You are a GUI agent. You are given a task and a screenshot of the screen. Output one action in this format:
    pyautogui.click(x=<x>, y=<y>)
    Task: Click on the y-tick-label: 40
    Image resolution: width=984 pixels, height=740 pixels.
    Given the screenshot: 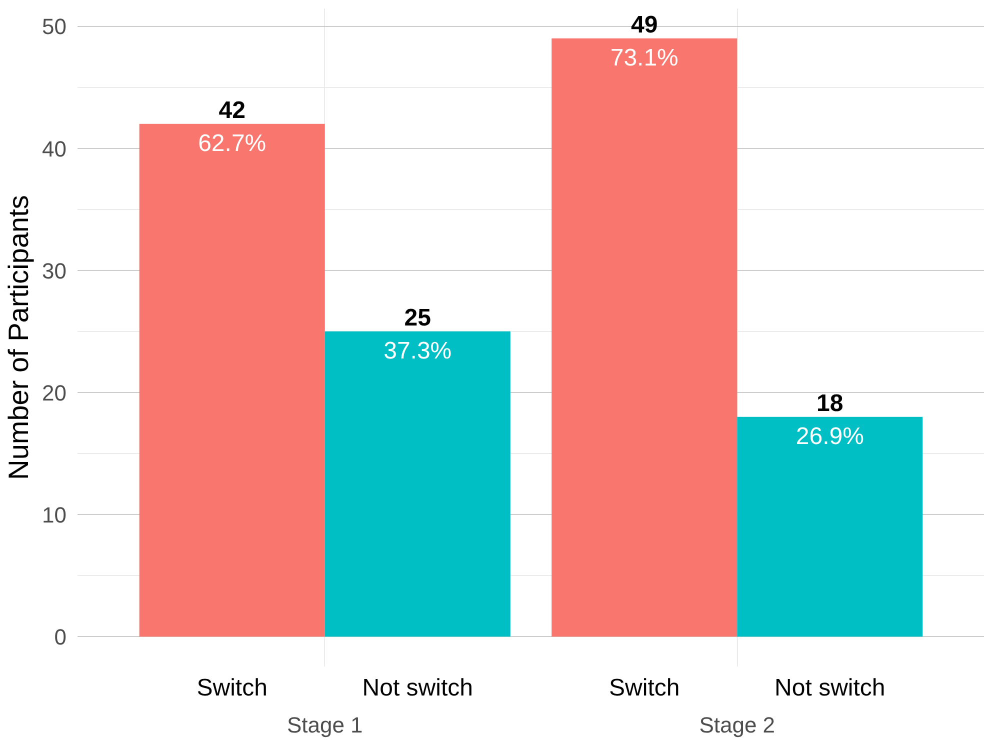 What is the action you would take?
    pyautogui.click(x=54, y=149)
    